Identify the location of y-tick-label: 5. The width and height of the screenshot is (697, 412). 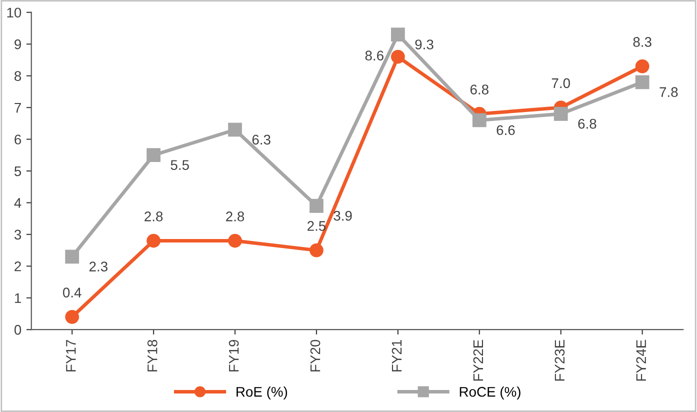
(18, 171).